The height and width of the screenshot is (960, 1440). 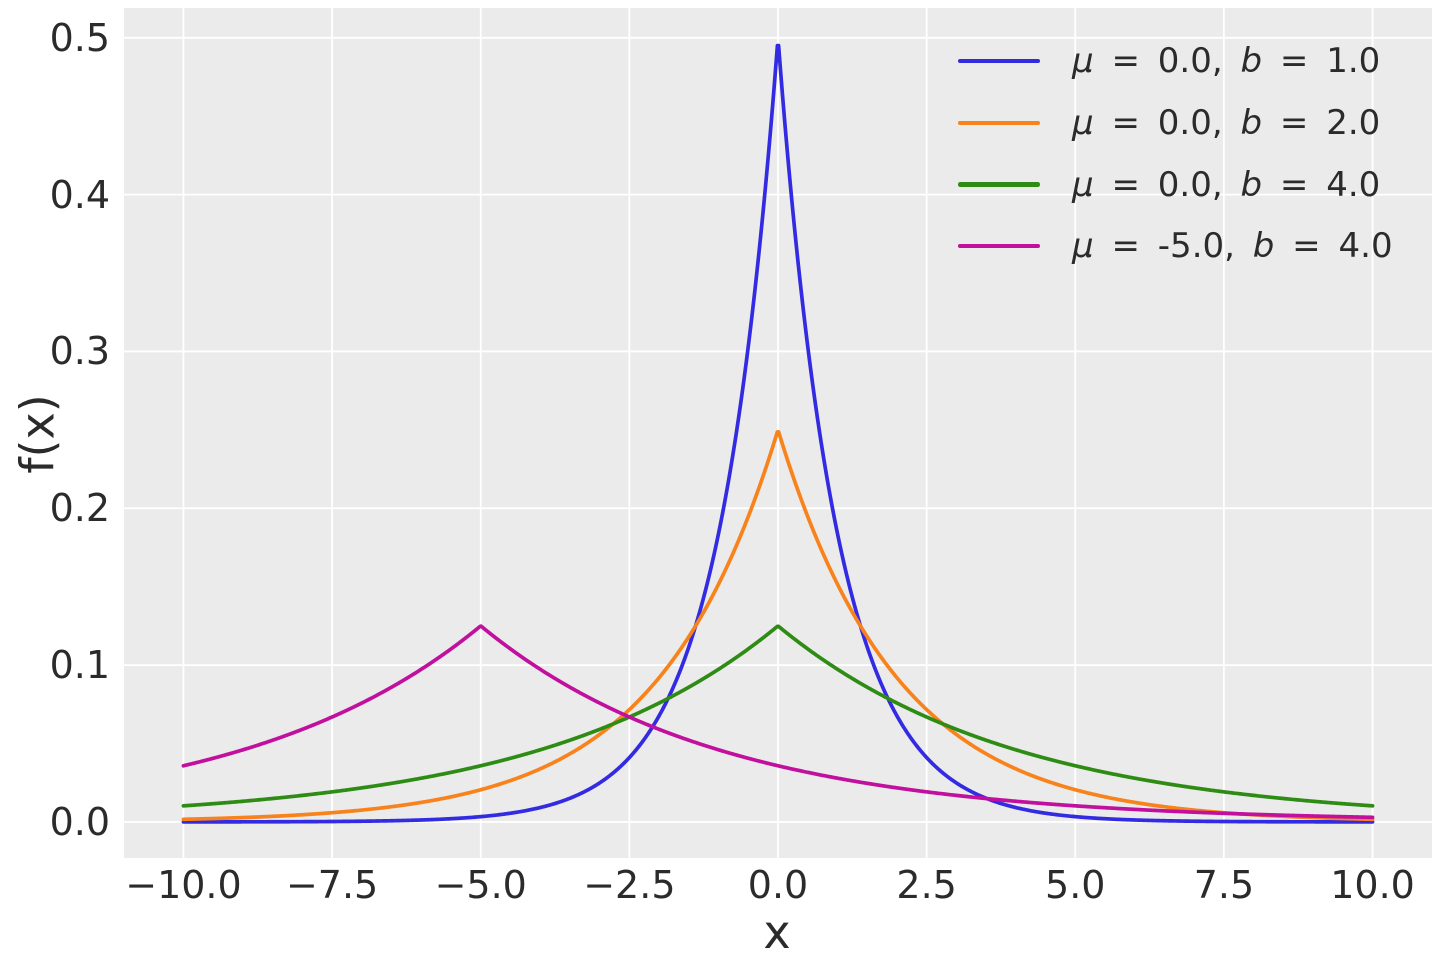 I want to click on legend-label: μ = 0.0, b = 4.0, so click(x=1226, y=184).